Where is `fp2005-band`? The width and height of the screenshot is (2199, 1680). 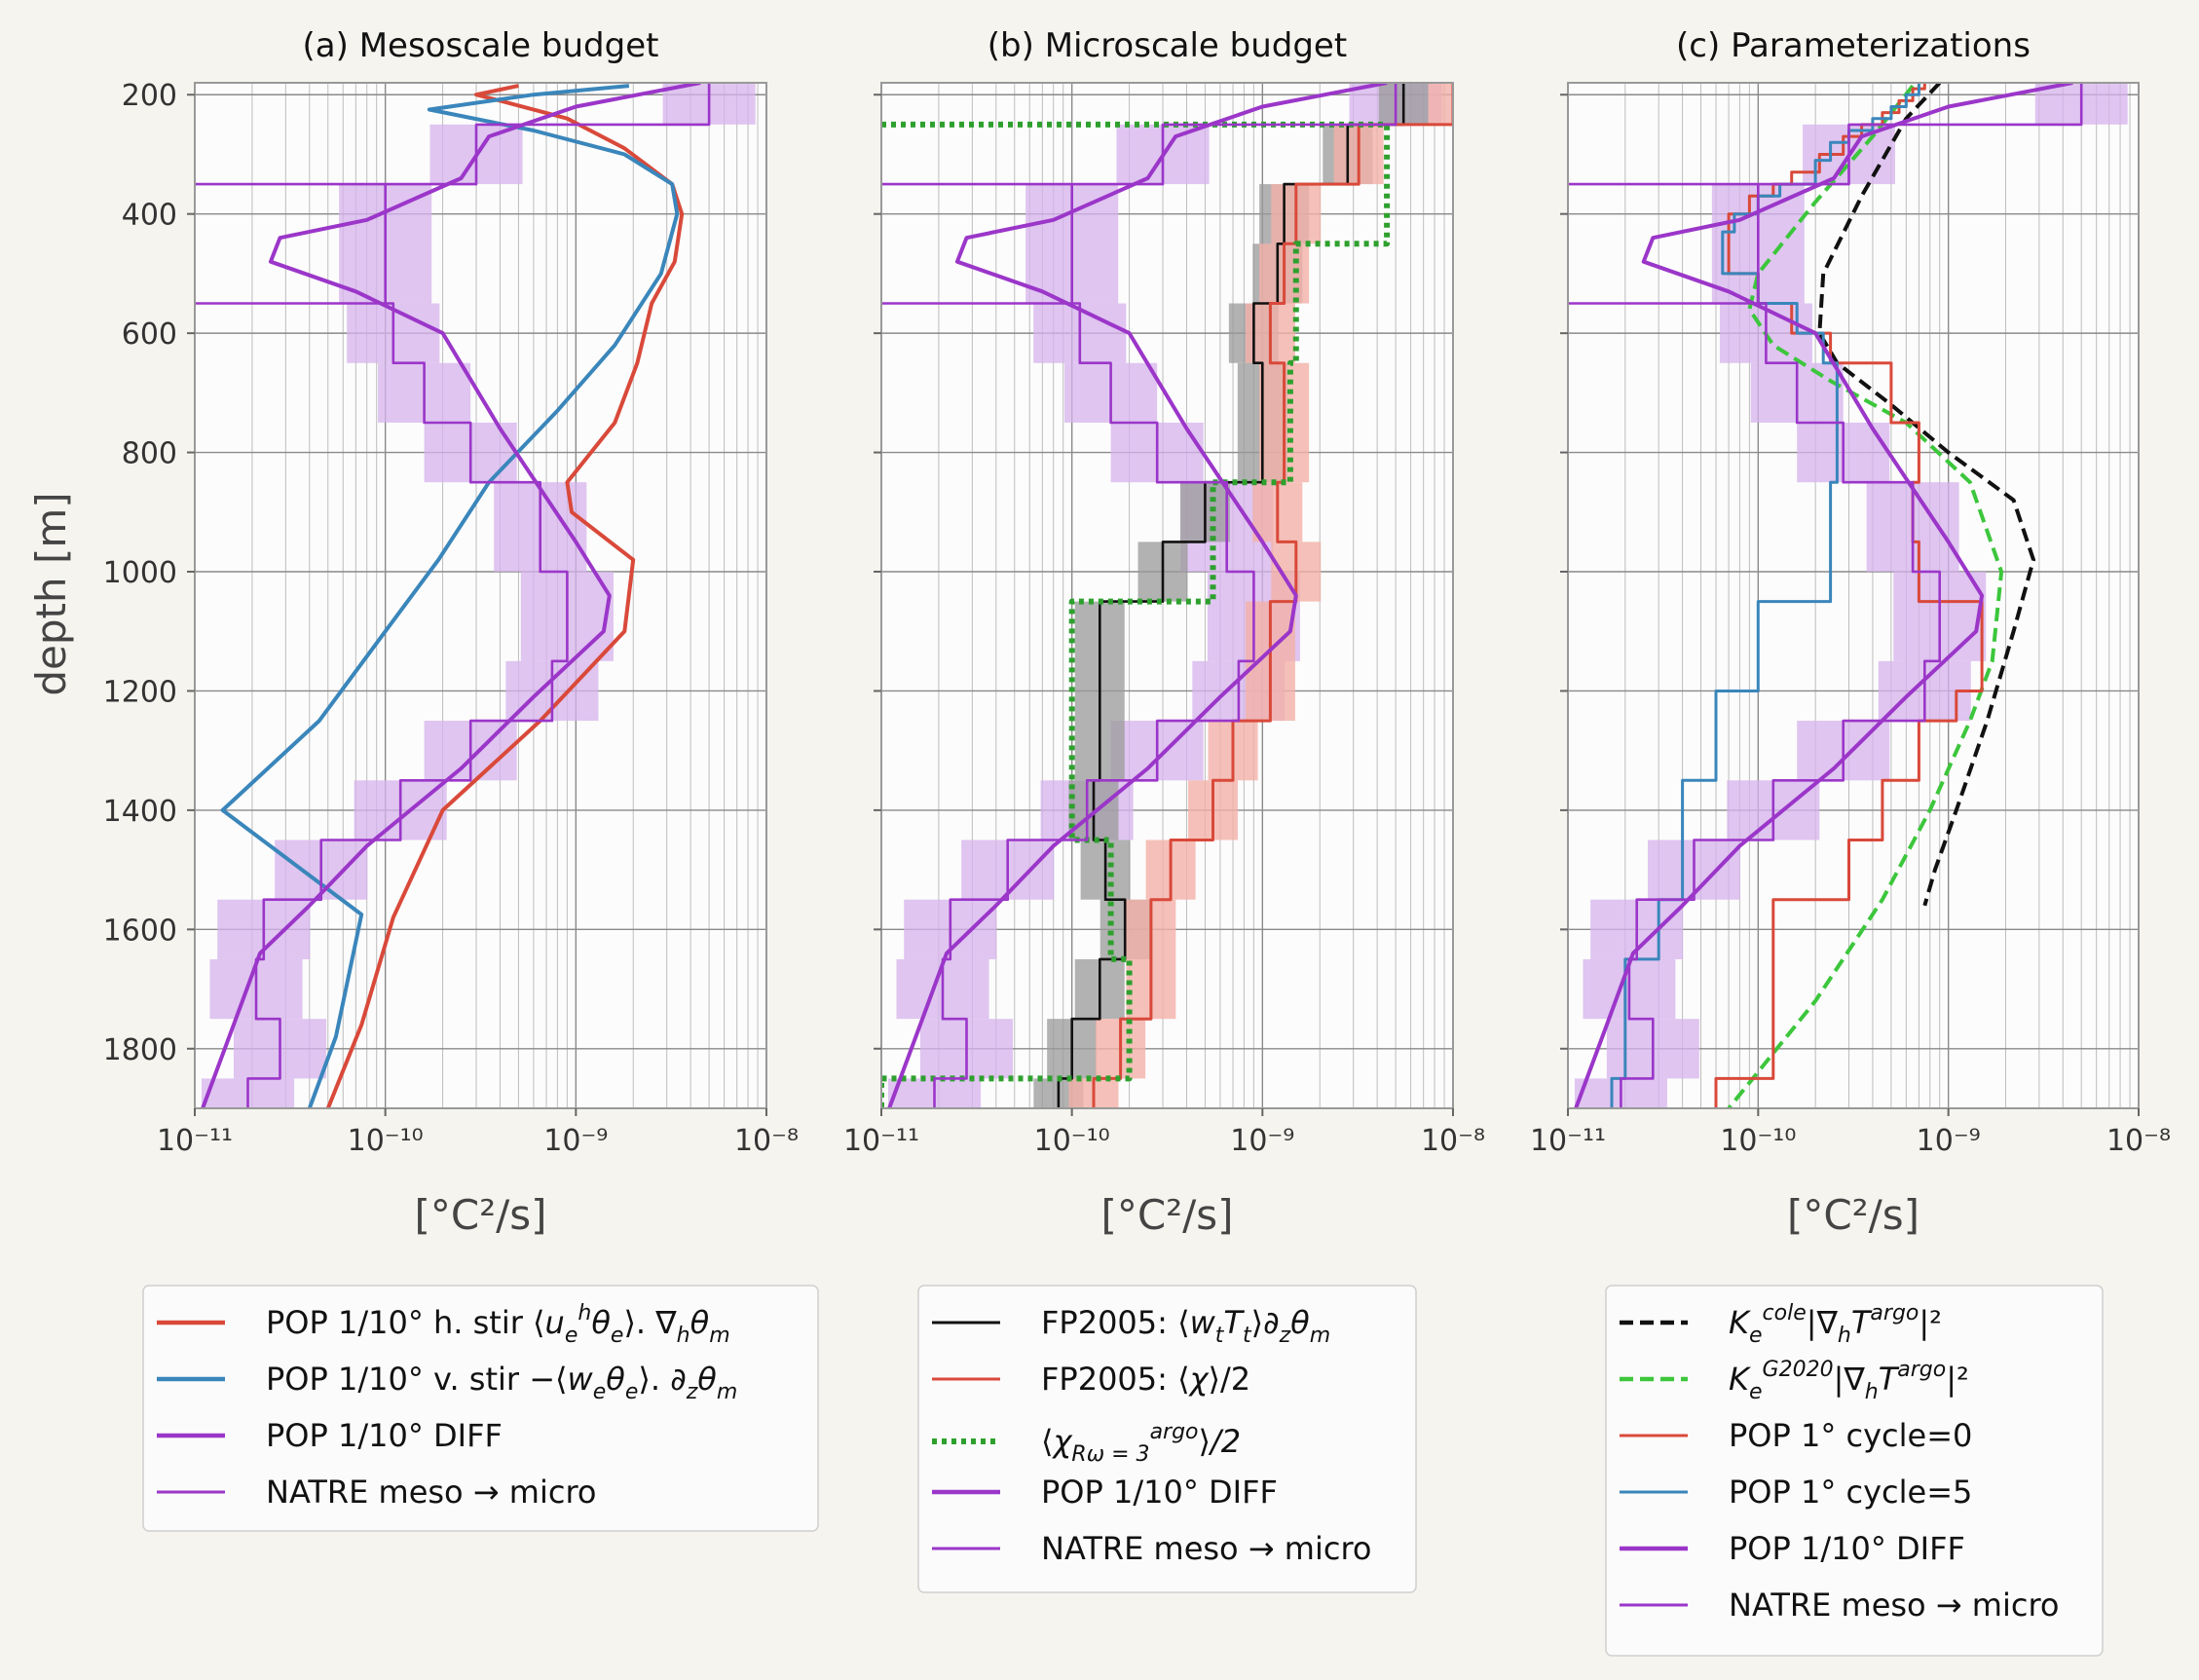 fp2005-band is located at coordinates (1440, 104).